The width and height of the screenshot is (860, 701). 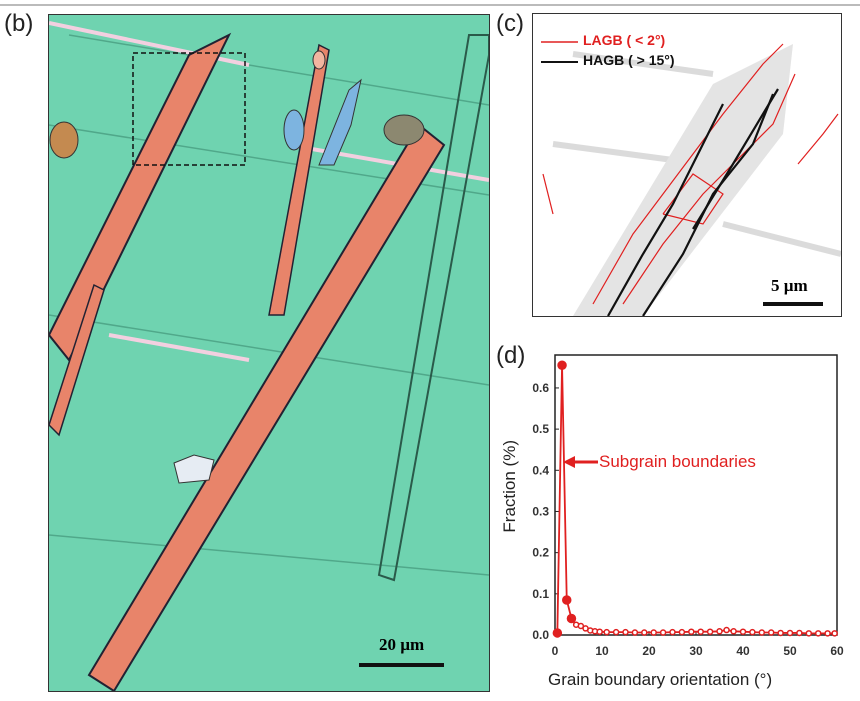 What do you see at coordinates (511, 355) in the screenshot?
I see `panel-d-label: (d)` at bounding box center [511, 355].